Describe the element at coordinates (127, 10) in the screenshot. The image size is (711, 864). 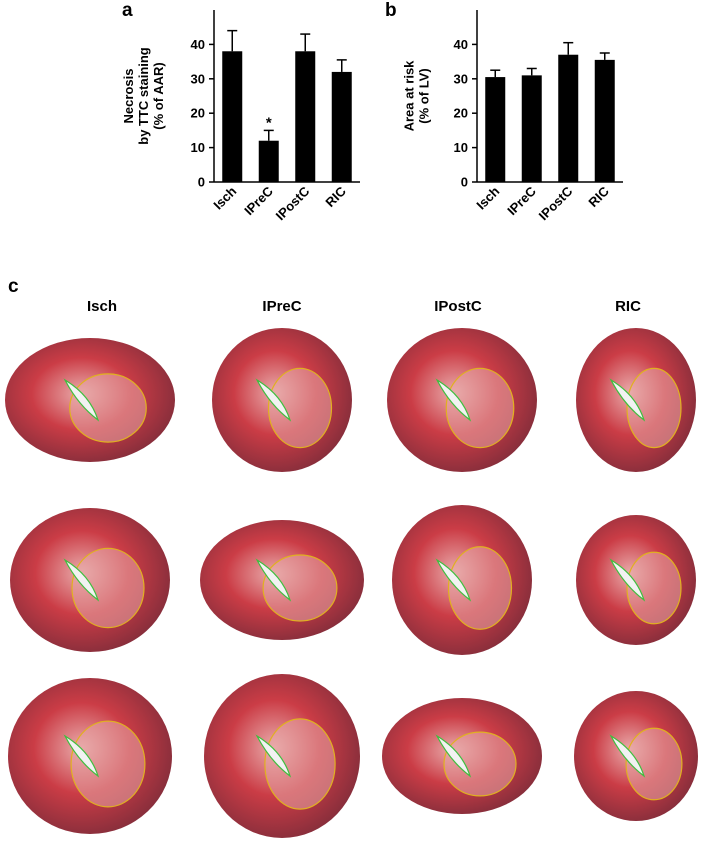
I see `panel-letter-a: a` at that location.